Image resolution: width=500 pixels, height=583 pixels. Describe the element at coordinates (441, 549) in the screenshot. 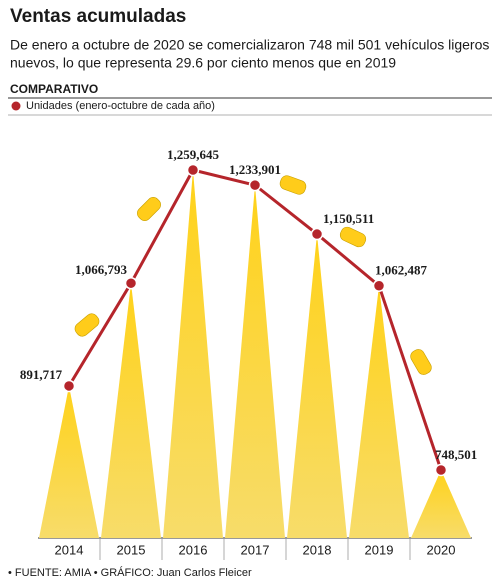

I see `x-tick-label: 2020` at that location.